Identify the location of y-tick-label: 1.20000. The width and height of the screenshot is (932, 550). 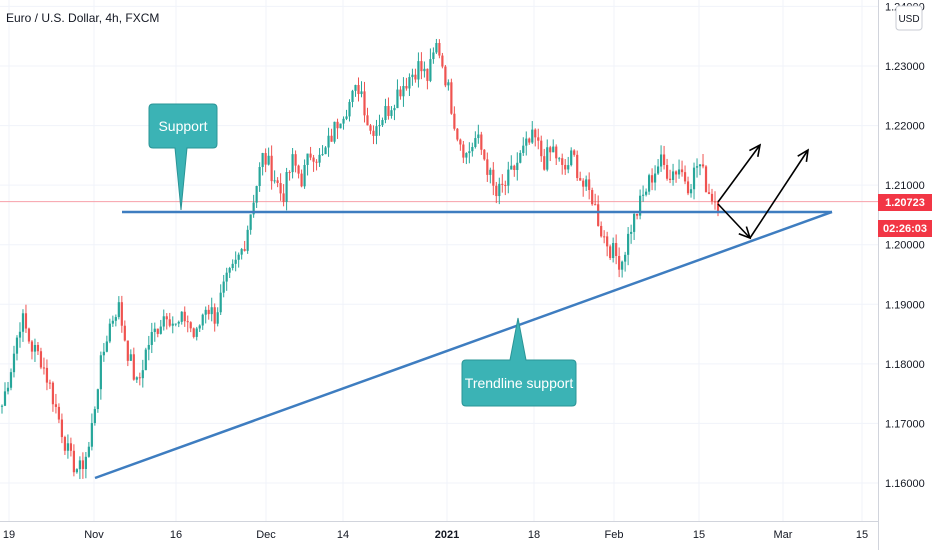
(905, 246).